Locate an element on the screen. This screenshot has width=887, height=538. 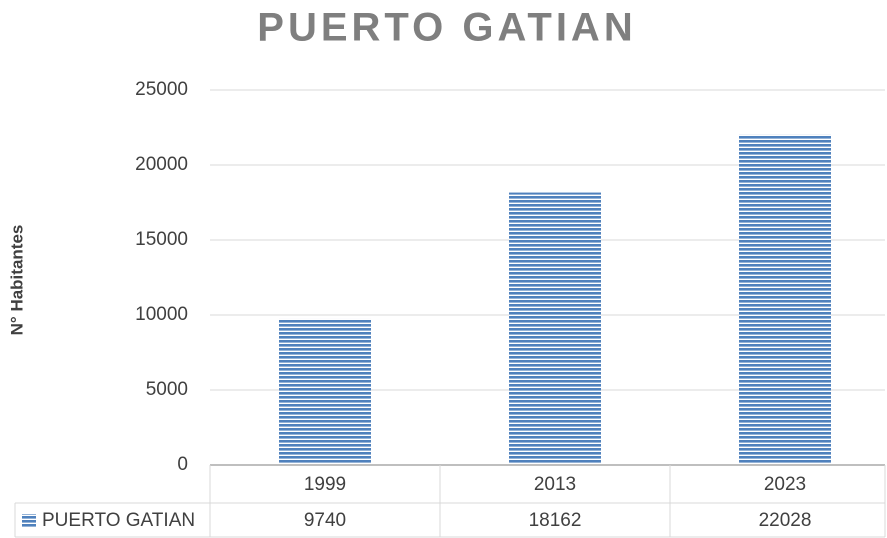
x-tick-label: 2013 is located at coordinates (555, 484).